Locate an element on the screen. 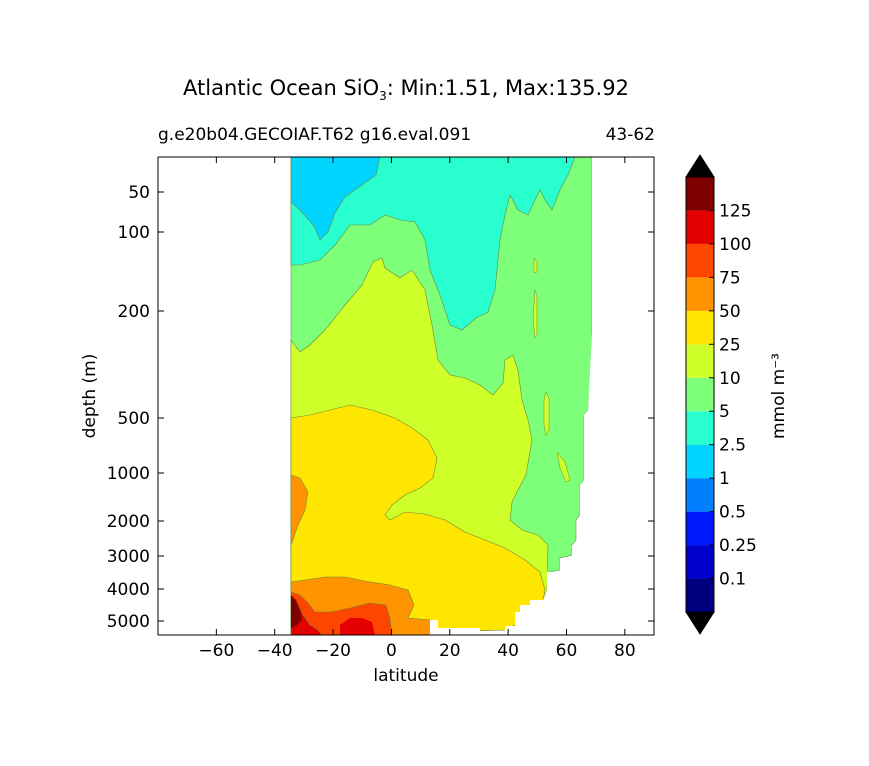 This screenshot has height=766, width=869. colorbar-frame is located at coordinates (700, 394).